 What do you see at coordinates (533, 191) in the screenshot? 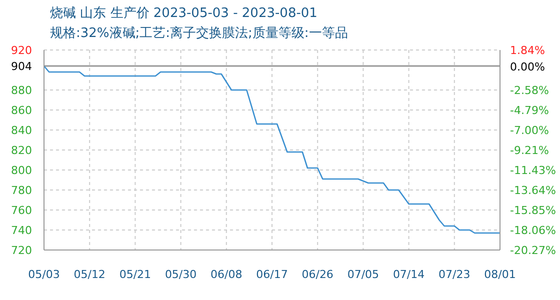
I see `y2-tick-label: -13.64%` at bounding box center [533, 191].